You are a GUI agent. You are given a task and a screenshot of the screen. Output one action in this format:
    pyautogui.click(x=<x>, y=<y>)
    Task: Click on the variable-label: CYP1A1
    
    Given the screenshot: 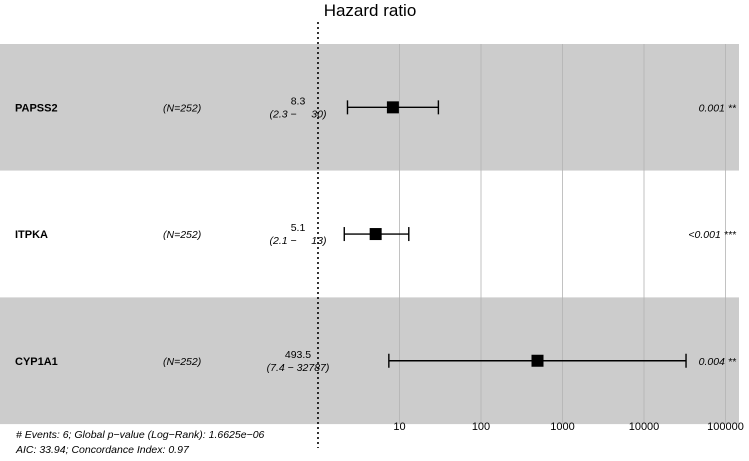 What is the action you would take?
    pyautogui.click(x=36, y=362)
    